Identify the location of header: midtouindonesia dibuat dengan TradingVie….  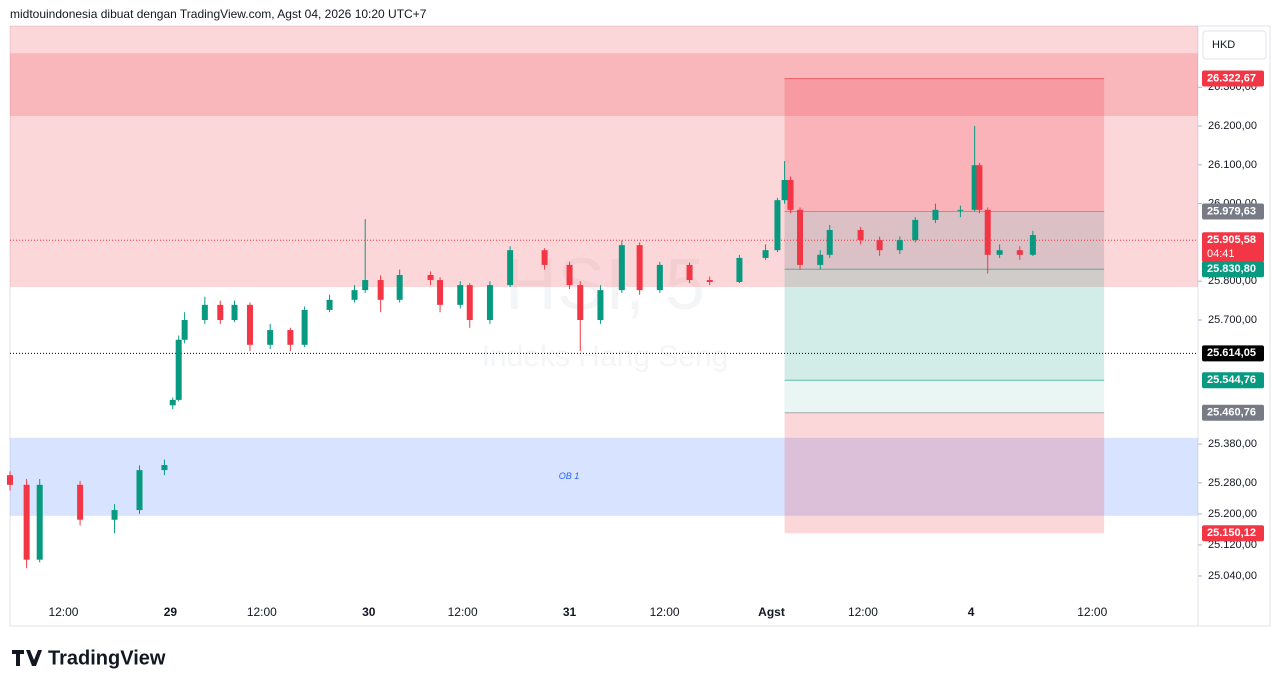
(218, 14).